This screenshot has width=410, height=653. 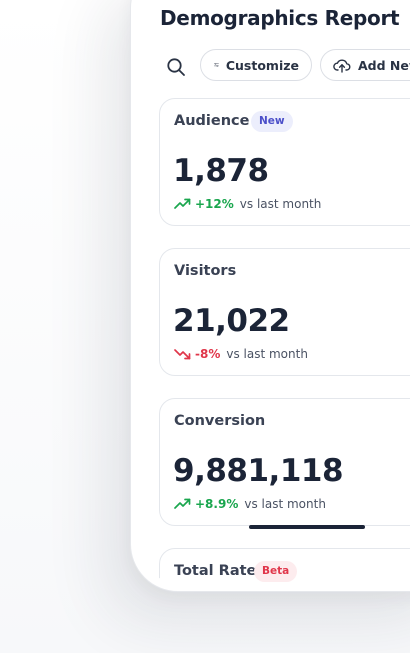 I want to click on metric-card-conversion: Conversion 9,881,118 +8.9% vs last month, so click(x=284, y=462).